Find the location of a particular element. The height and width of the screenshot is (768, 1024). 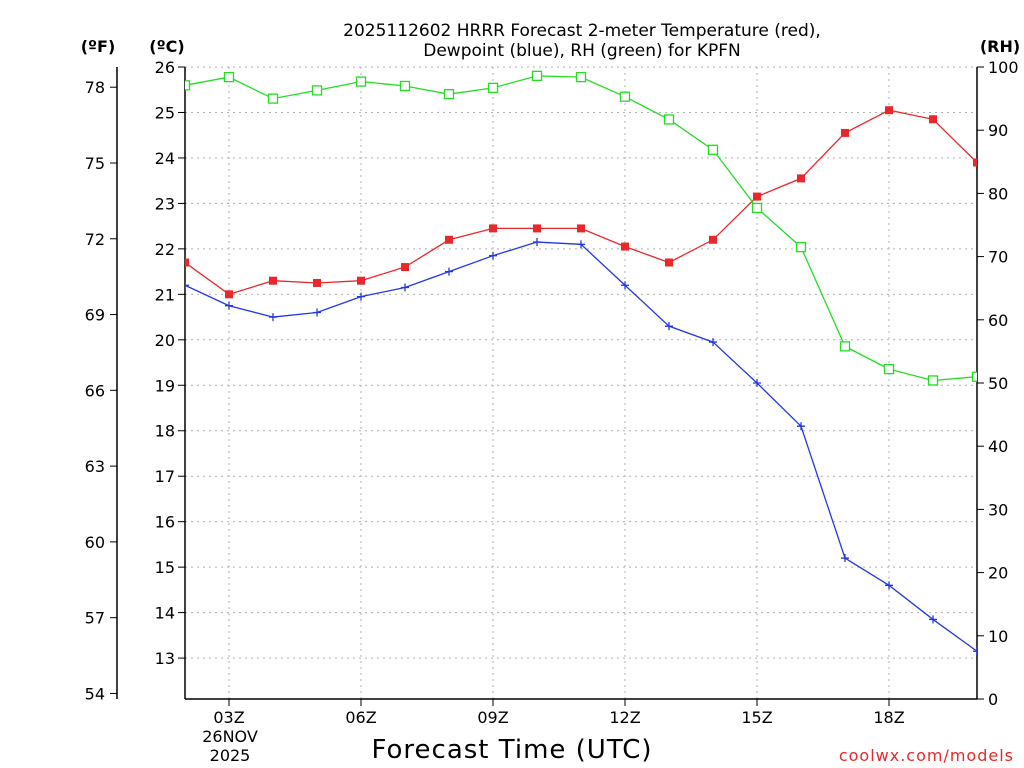

celsius-tick-label: 13 is located at coordinates (165, 658).